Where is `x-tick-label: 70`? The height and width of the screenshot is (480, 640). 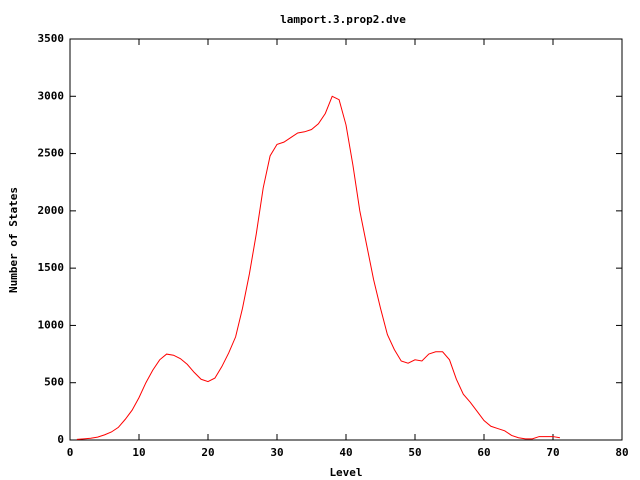
x-tick-label: 70 is located at coordinates (552, 452).